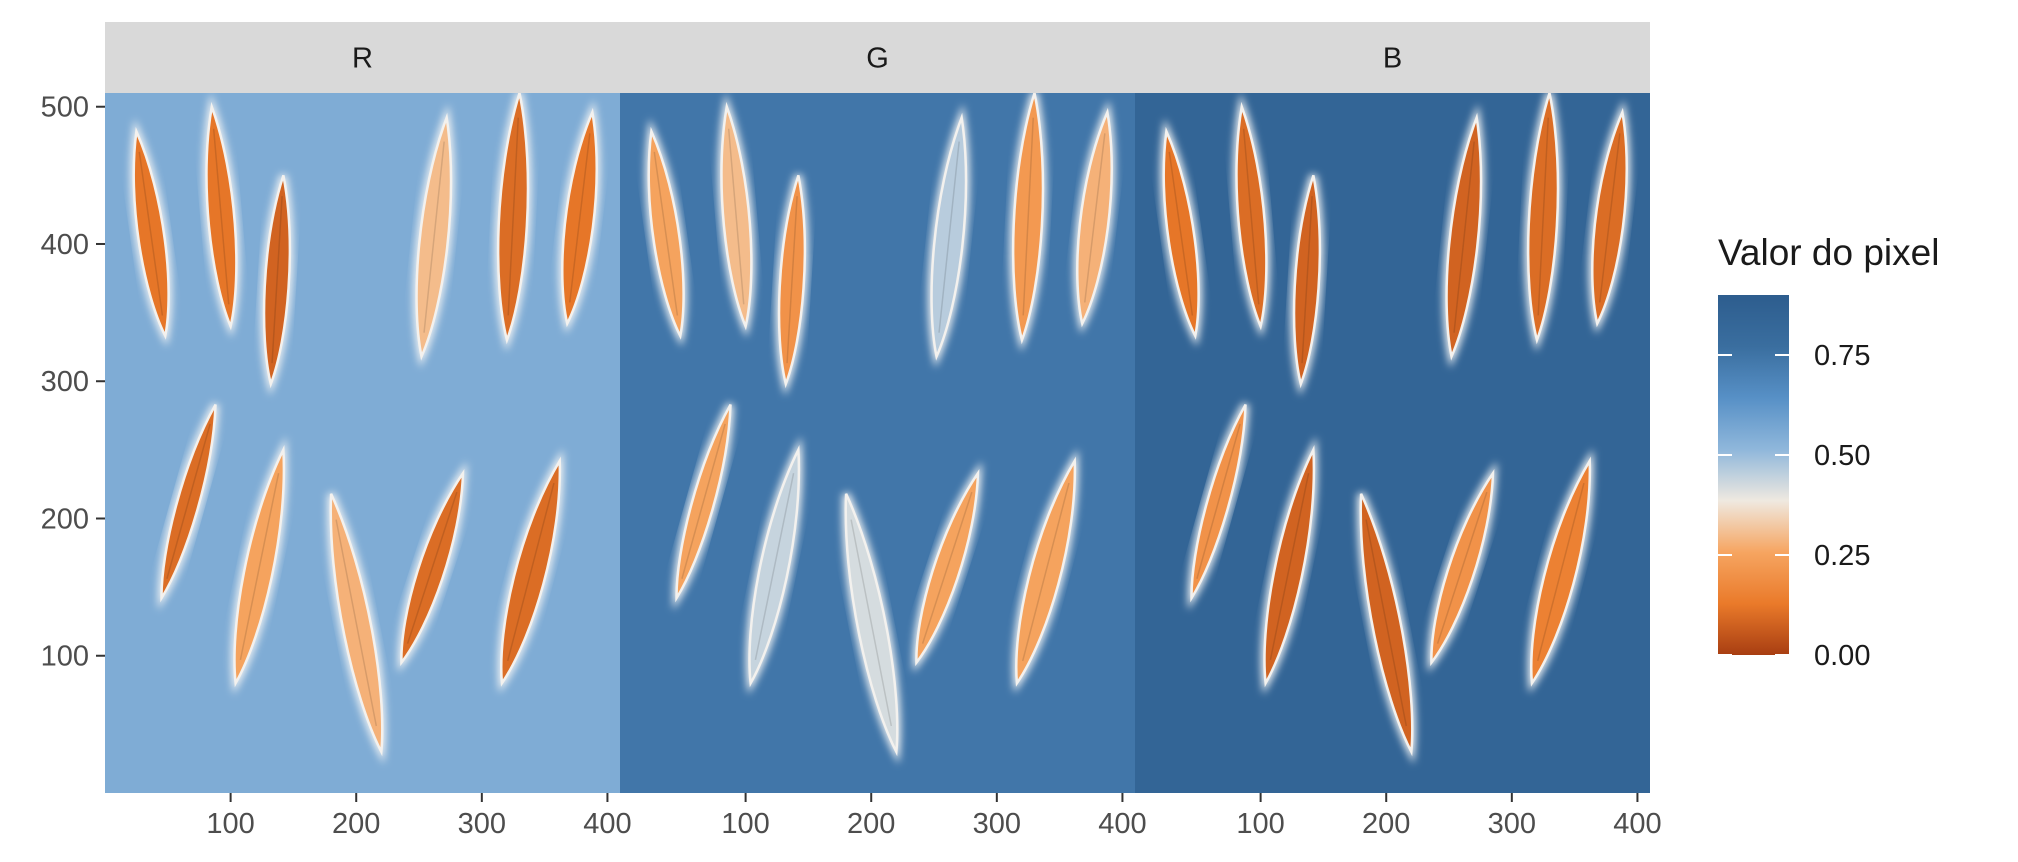  Describe the element at coordinates (65, 108) in the screenshot. I see `y-tick-label: 500` at that location.